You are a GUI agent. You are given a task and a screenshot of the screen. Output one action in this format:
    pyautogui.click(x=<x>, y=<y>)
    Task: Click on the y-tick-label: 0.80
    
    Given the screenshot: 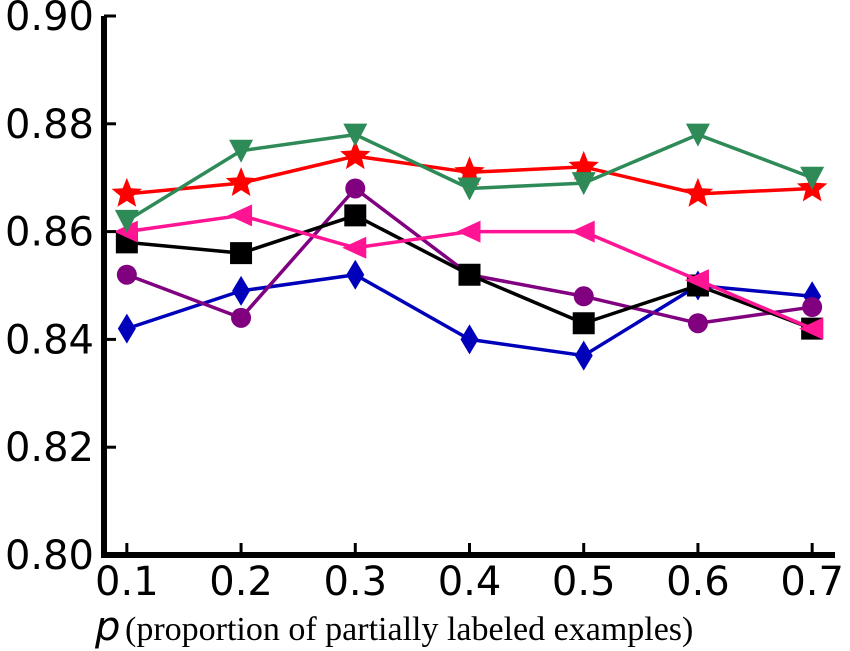 What is the action you would take?
    pyautogui.click(x=49, y=556)
    